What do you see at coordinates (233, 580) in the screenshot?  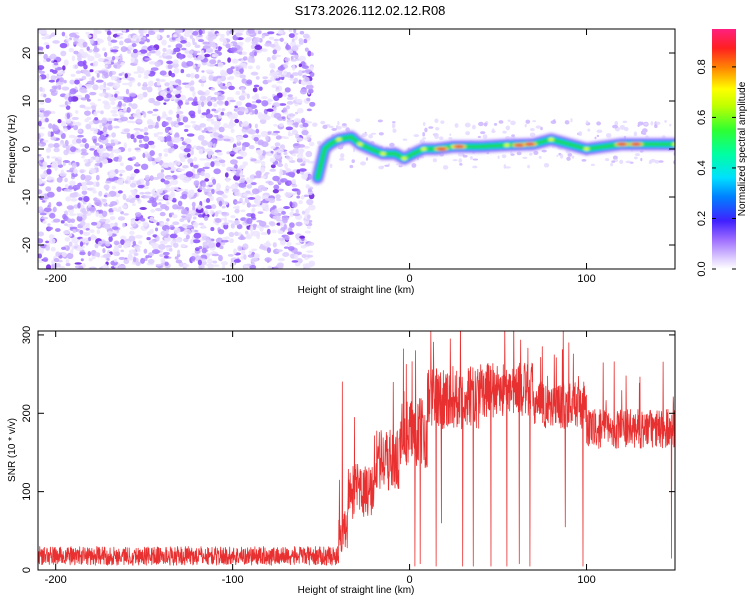 I see `snr-xtick-label: -100` at bounding box center [233, 580].